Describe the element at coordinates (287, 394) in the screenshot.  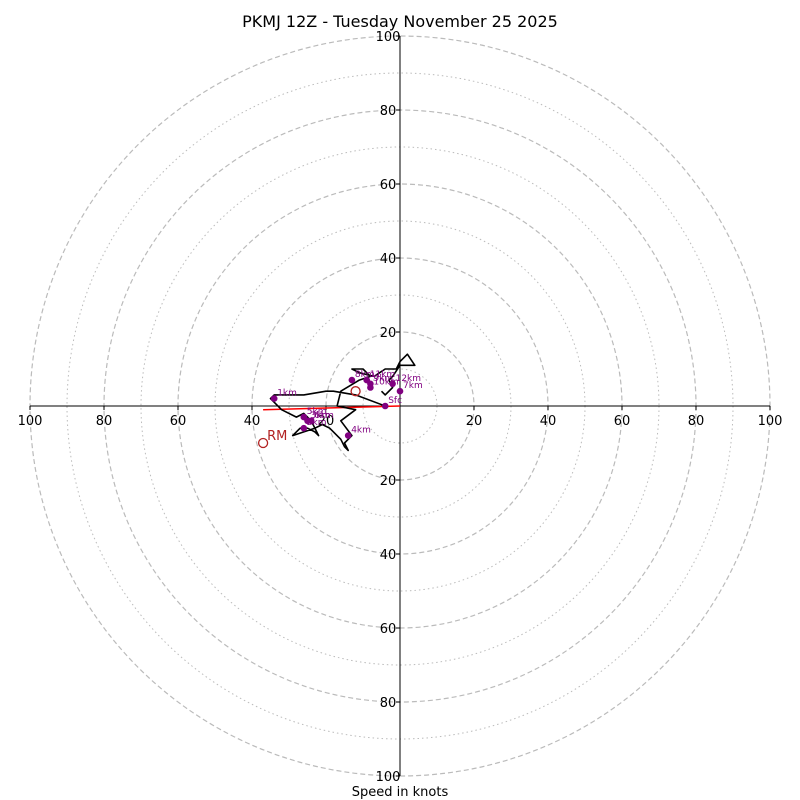
I see `height-marker-label: 1km` at that location.